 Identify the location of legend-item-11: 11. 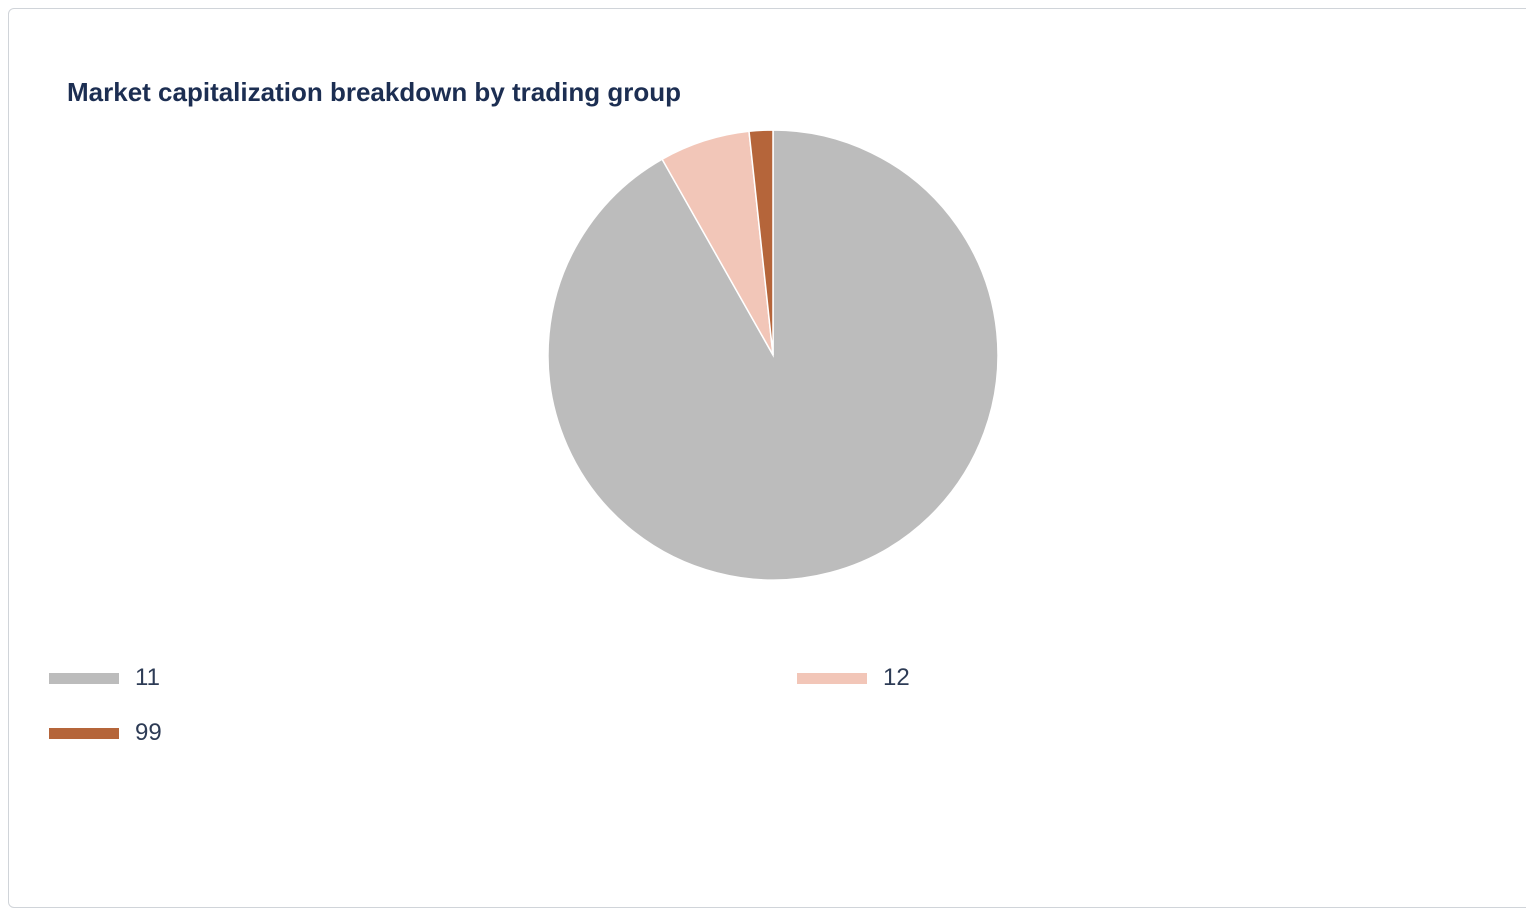
(104, 678).